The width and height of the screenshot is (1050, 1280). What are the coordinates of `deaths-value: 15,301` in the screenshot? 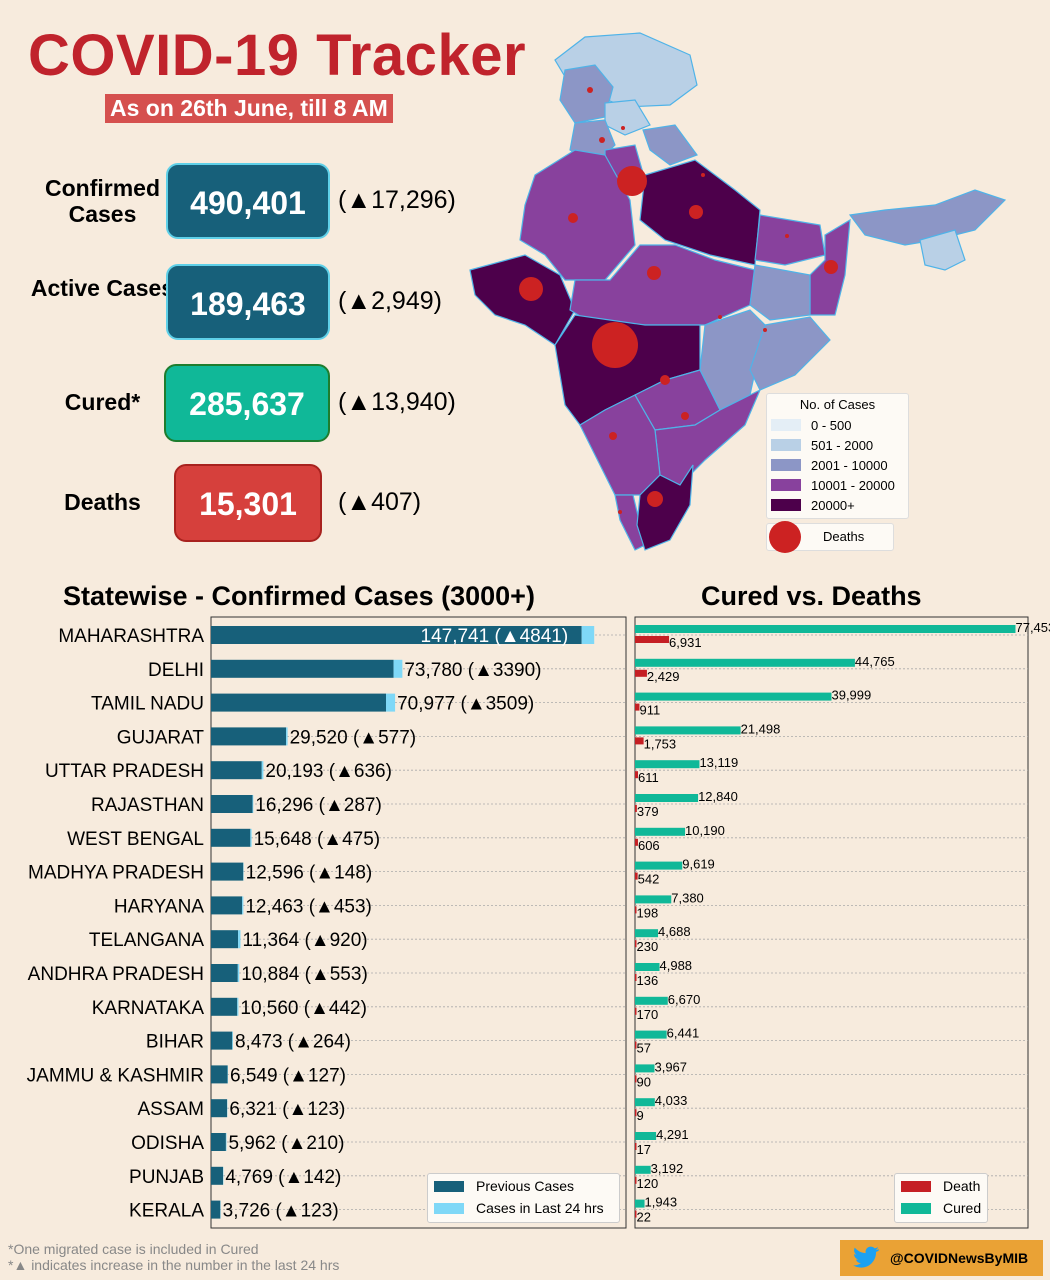 It's located at (248, 503).